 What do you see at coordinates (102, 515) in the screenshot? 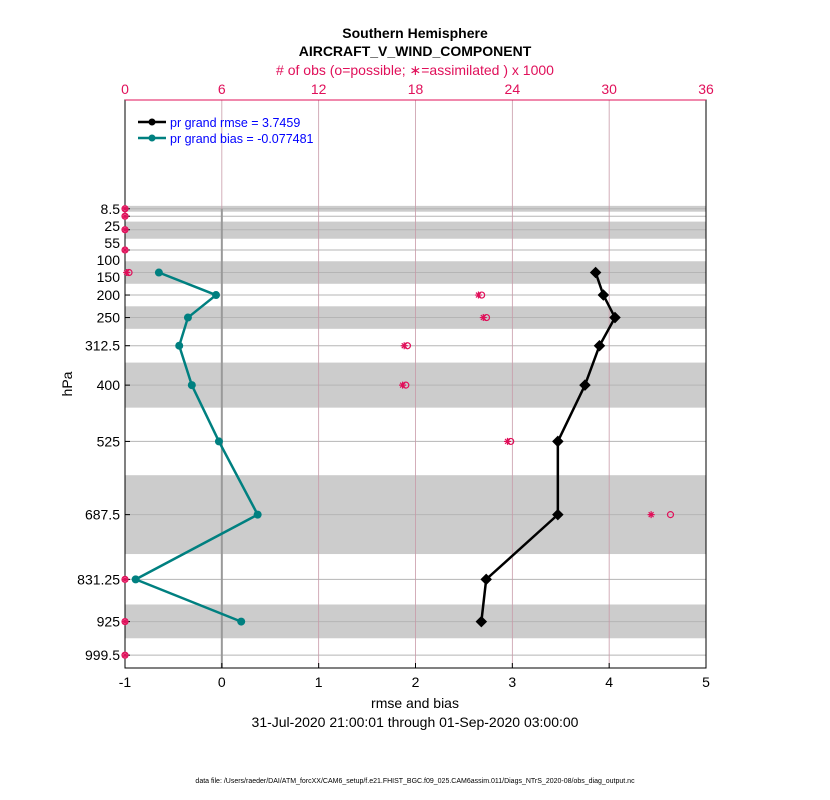
I see `y-tick-label: 687.5` at bounding box center [102, 515].